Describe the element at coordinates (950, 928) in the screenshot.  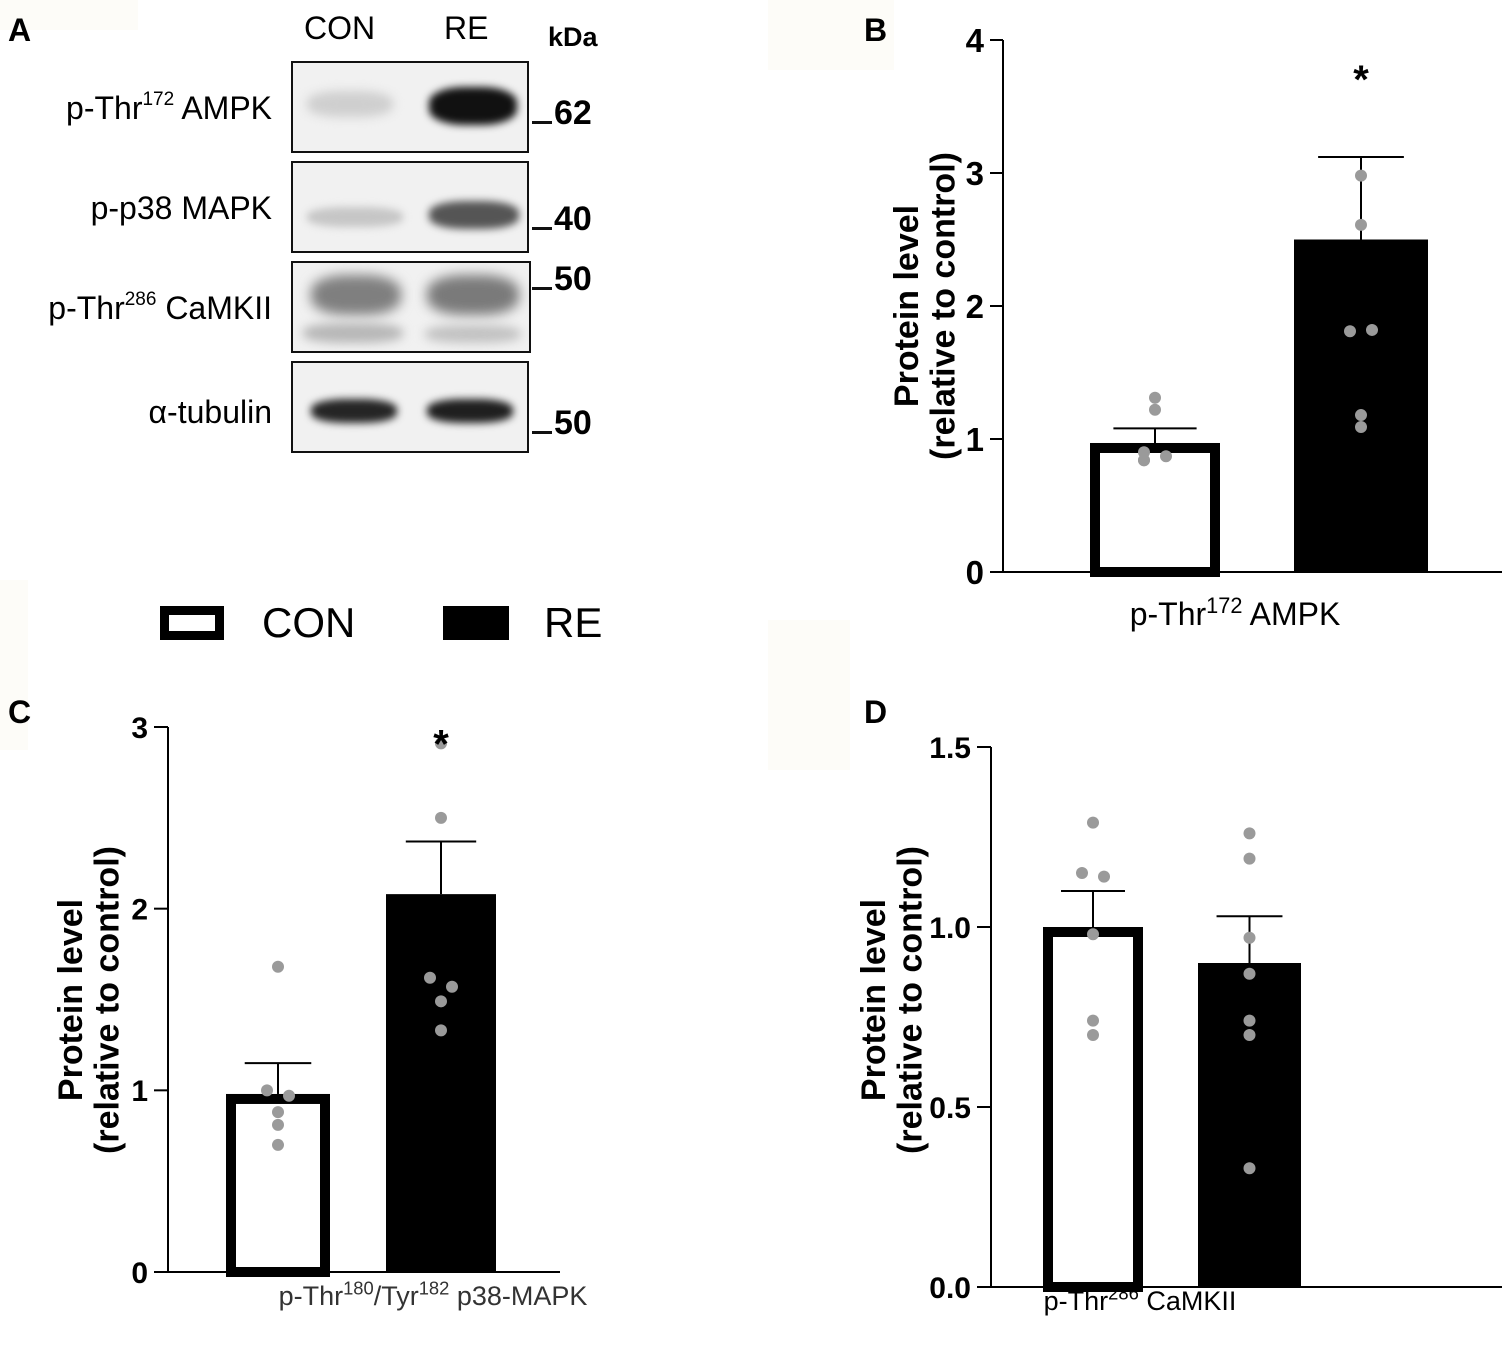
I see `y-tick-label: 1.0` at that location.